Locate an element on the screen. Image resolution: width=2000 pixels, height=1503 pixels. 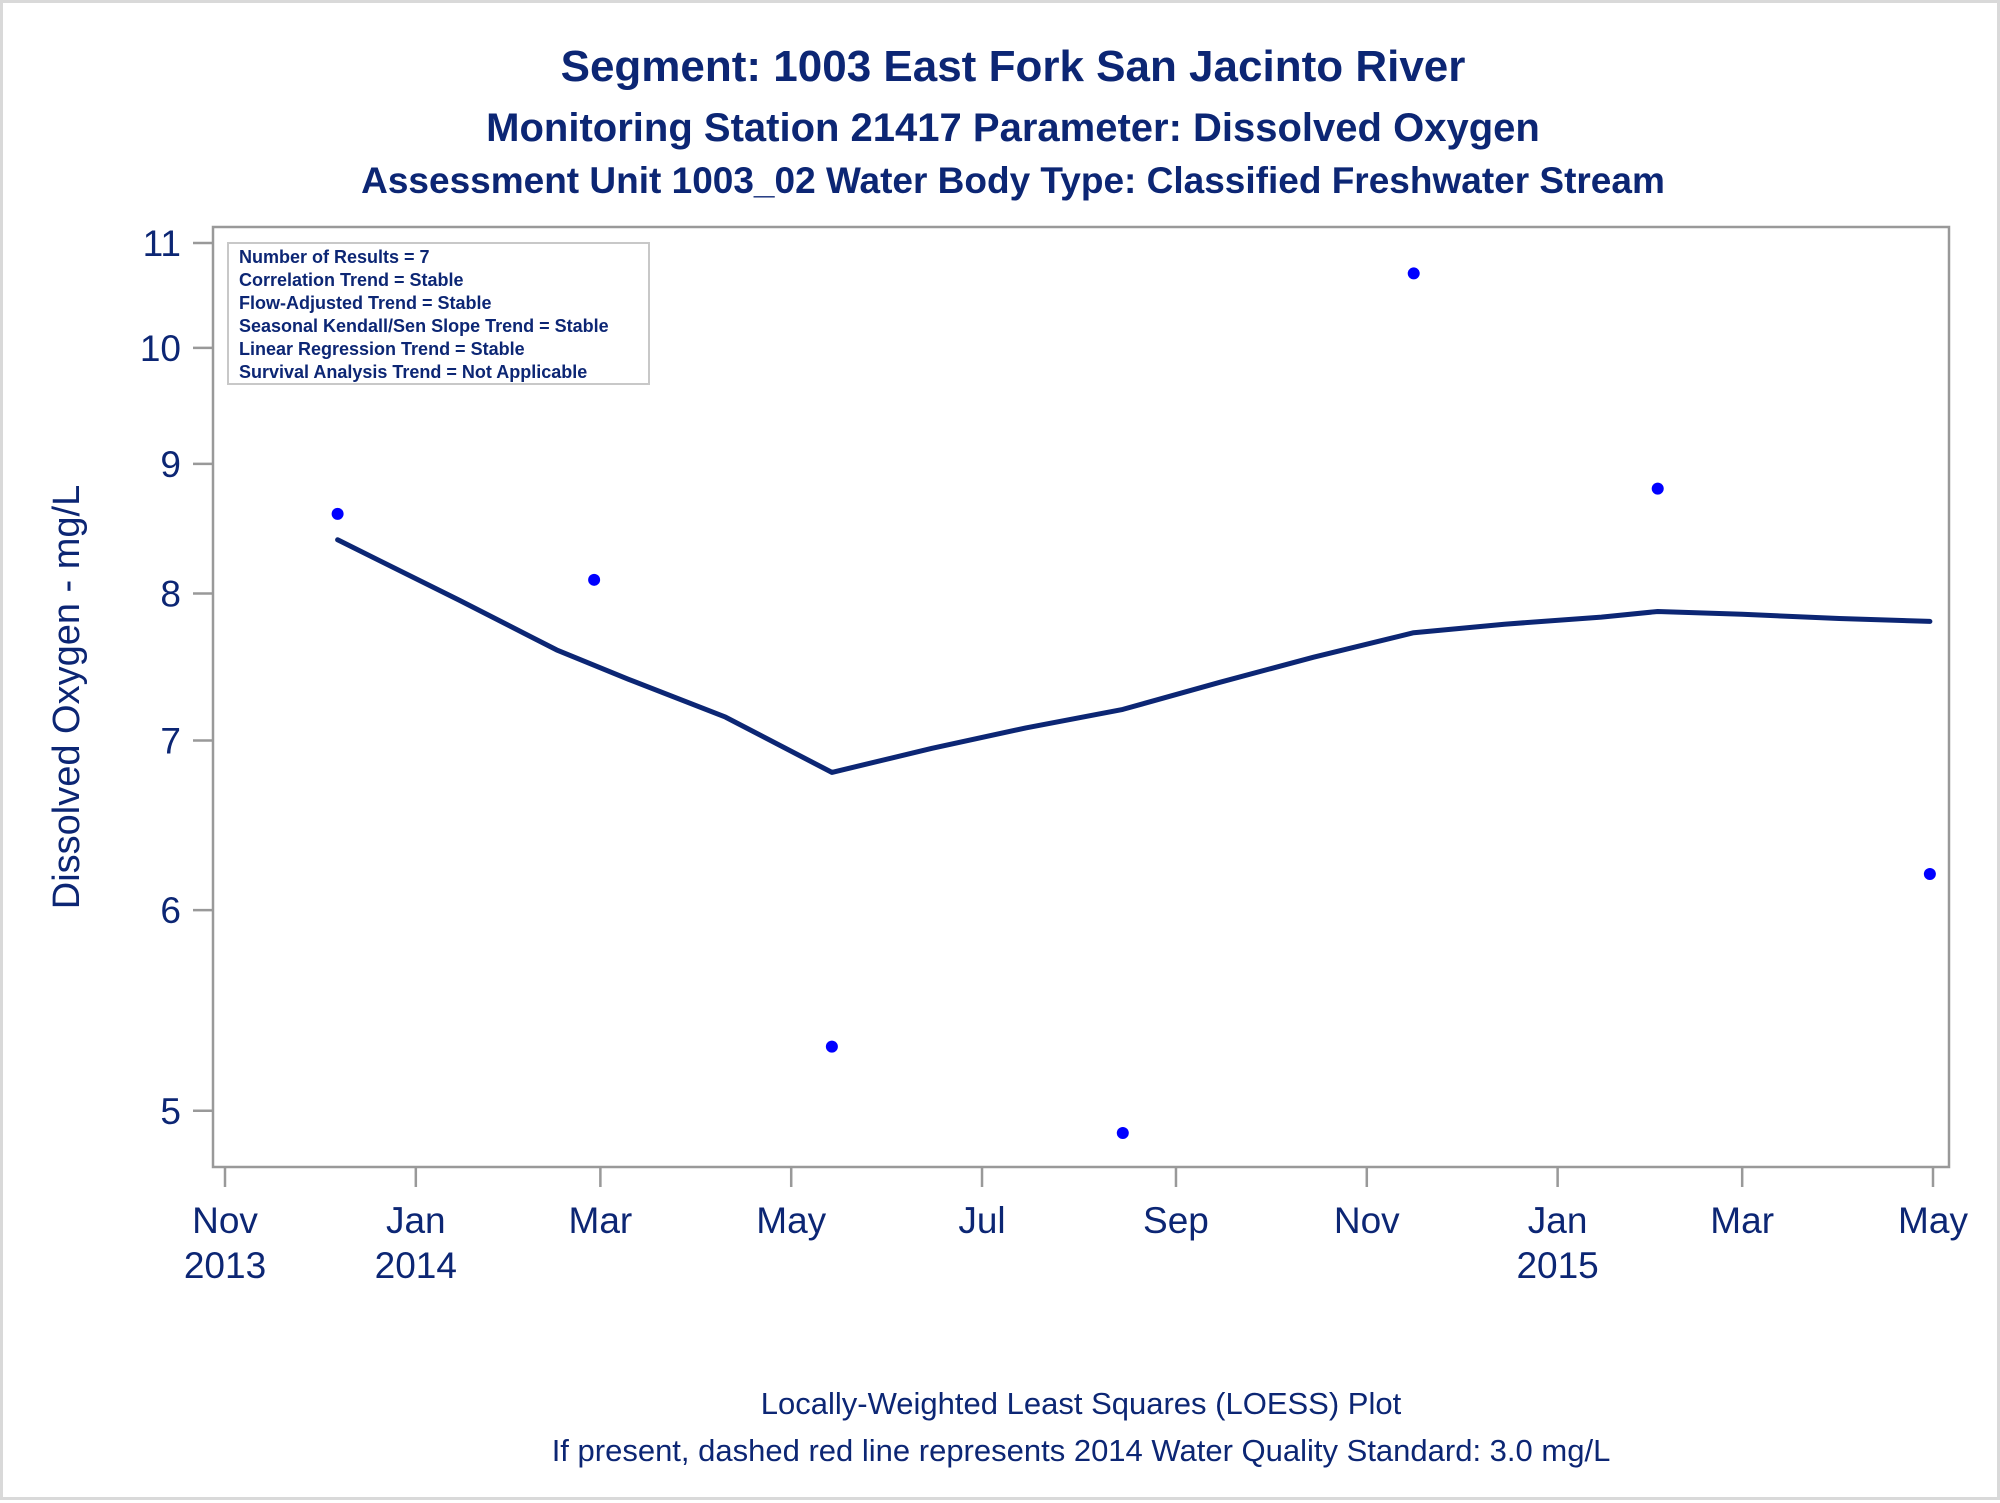
y-axis-label: Dissolved Oxygen - mg/L is located at coordinates (67, 697).